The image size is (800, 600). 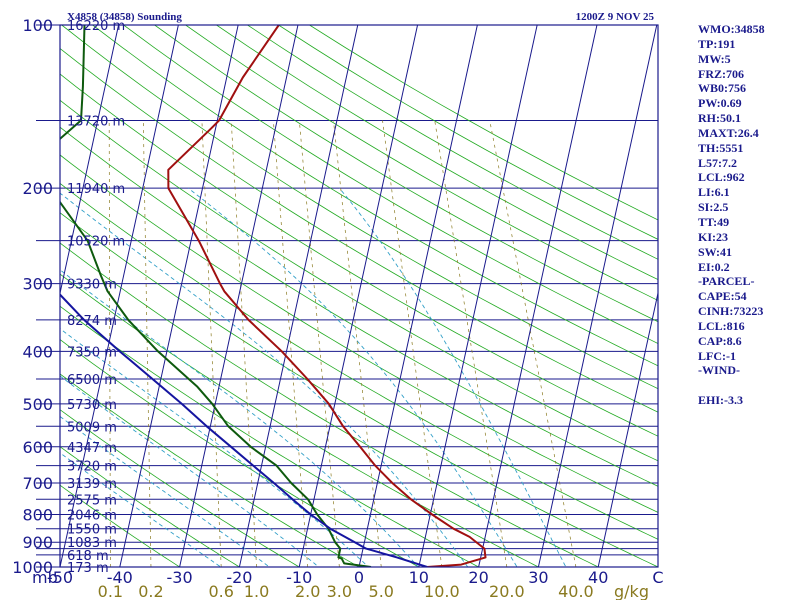 What do you see at coordinates (150, 591) in the screenshot?
I see `mixing-ratio-label: 0.2` at bounding box center [150, 591].